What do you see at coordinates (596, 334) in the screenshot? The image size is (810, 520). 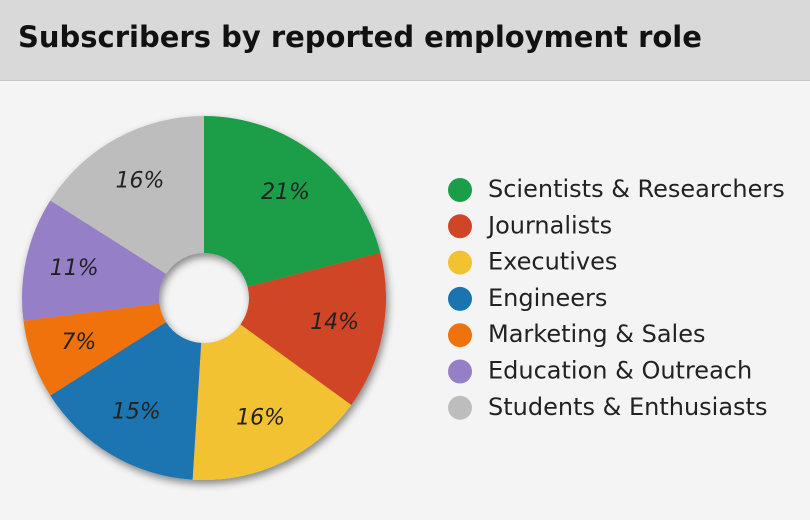 I see `legend-label: Marketing & Sales` at bounding box center [596, 334].